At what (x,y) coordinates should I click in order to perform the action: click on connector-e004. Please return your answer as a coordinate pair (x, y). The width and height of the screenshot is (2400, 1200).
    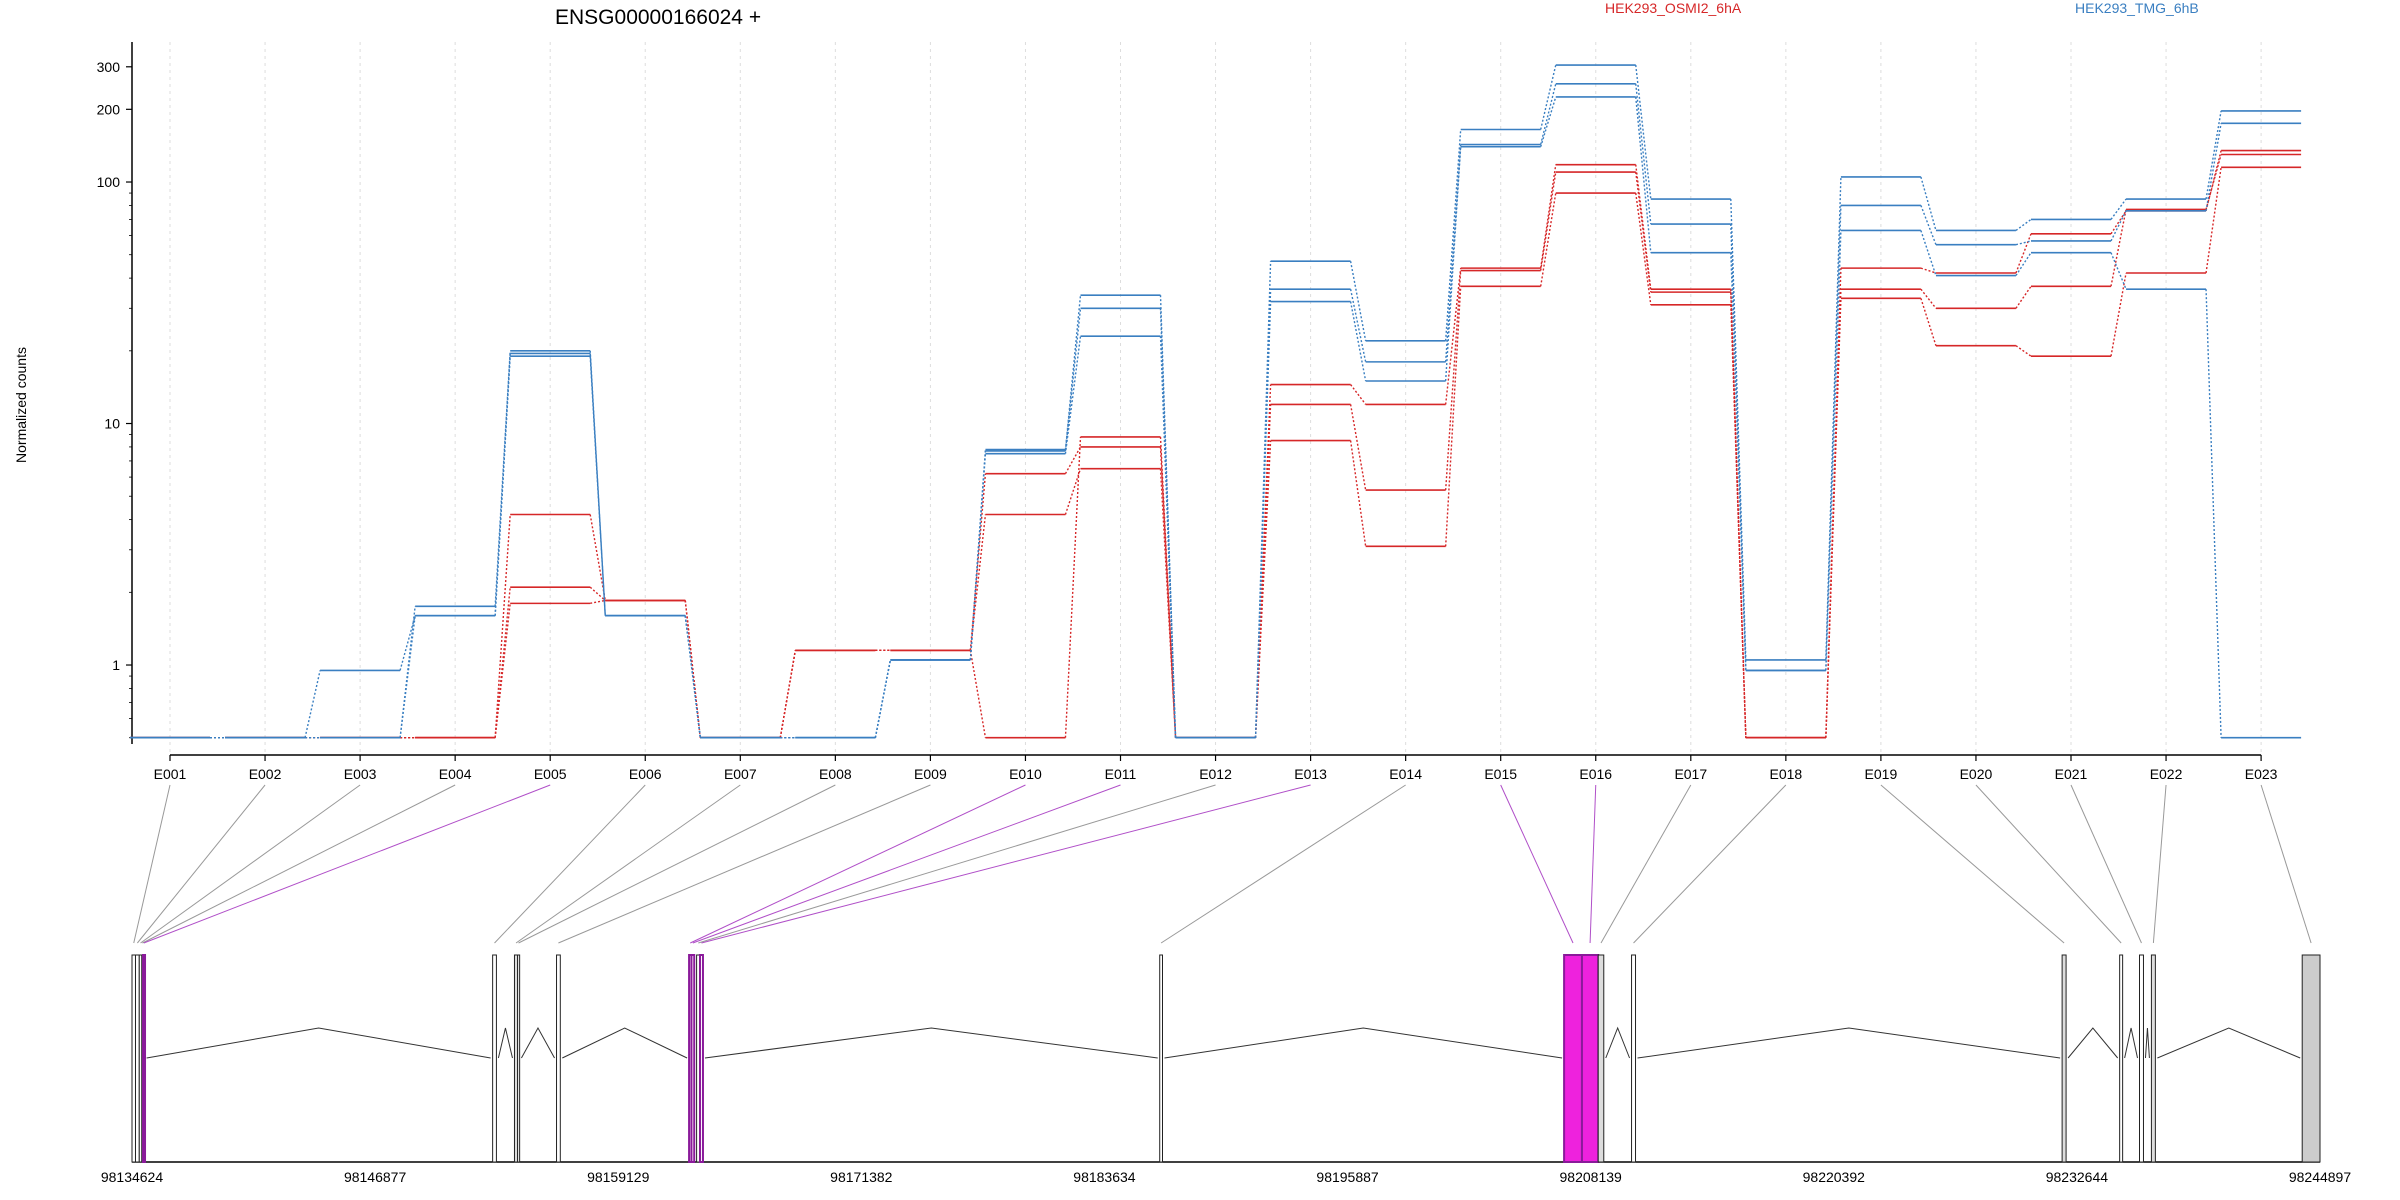
    Looking at the image, I should click on (299, 864).